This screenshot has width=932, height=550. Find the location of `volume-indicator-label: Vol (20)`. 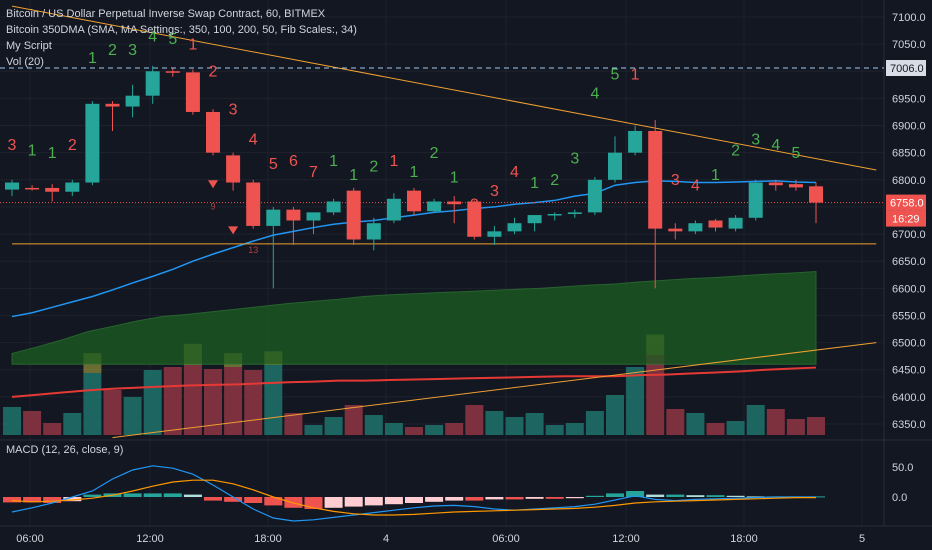

volume-indicator-label: Vol (20) is located at coordinates (25, 62).